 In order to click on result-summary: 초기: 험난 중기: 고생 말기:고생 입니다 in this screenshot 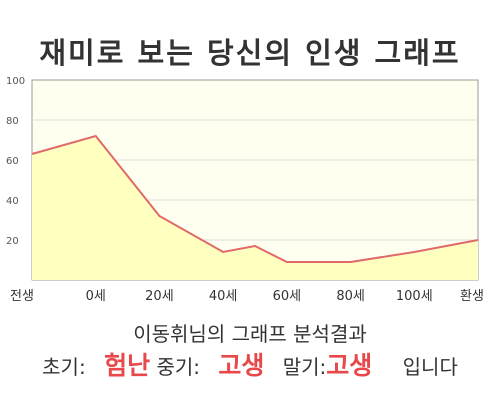, I will do `click(250, 364)`.